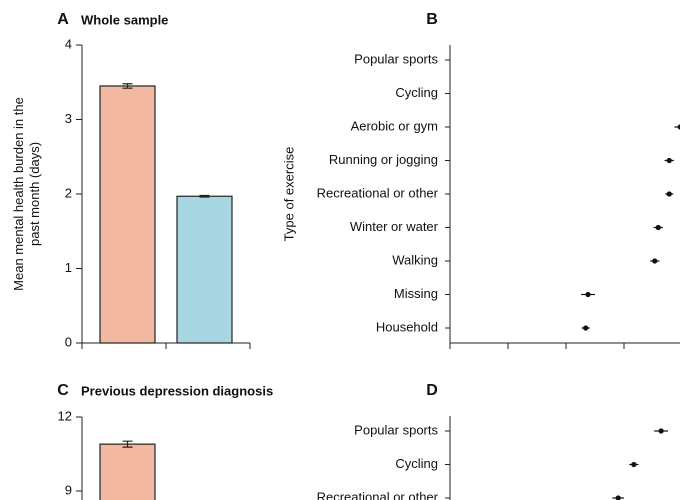 The width and height of the screenshot is (680, 500). What do you see at coordinates (288, 194) in the screenshot?
I see `y-axis-label: Type of exercise` at bounding box center [288, 194].